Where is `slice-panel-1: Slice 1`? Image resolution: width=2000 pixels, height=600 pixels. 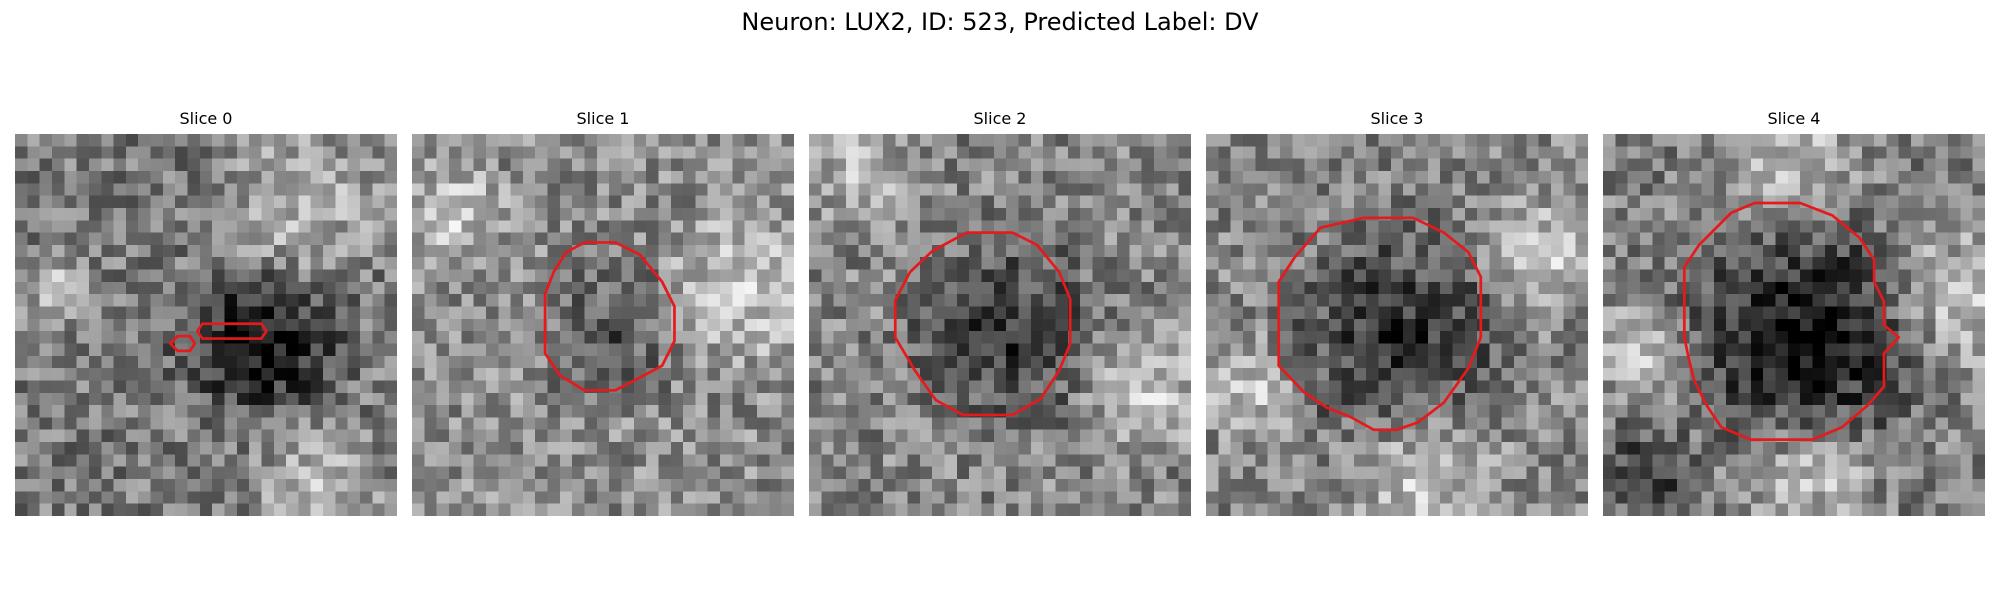
slice-panel-1: Slice 1 is located at coordinates (603, 312).